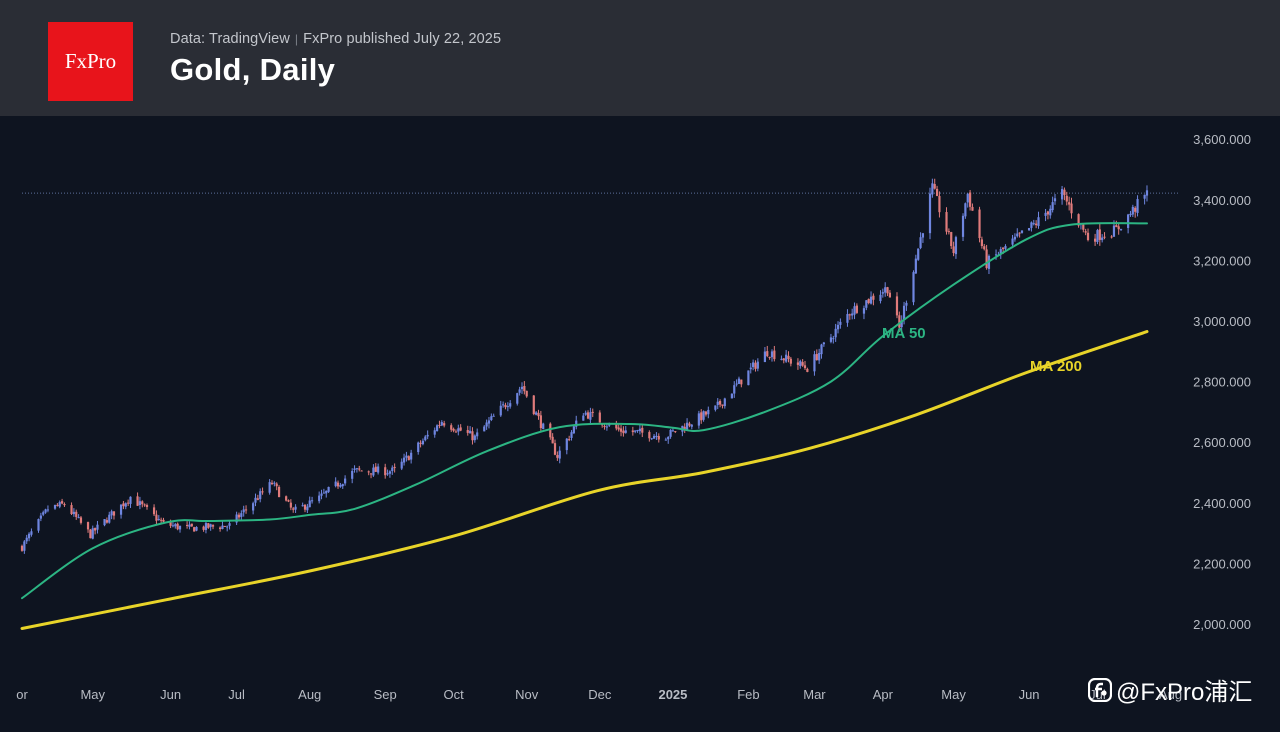 Image resolution: width=1280 pixels, height=732 pixels. What do you see at coordinates (1100, 689) in the screenshot?
I see `brand-icon` at bounding box center [1100, 689].